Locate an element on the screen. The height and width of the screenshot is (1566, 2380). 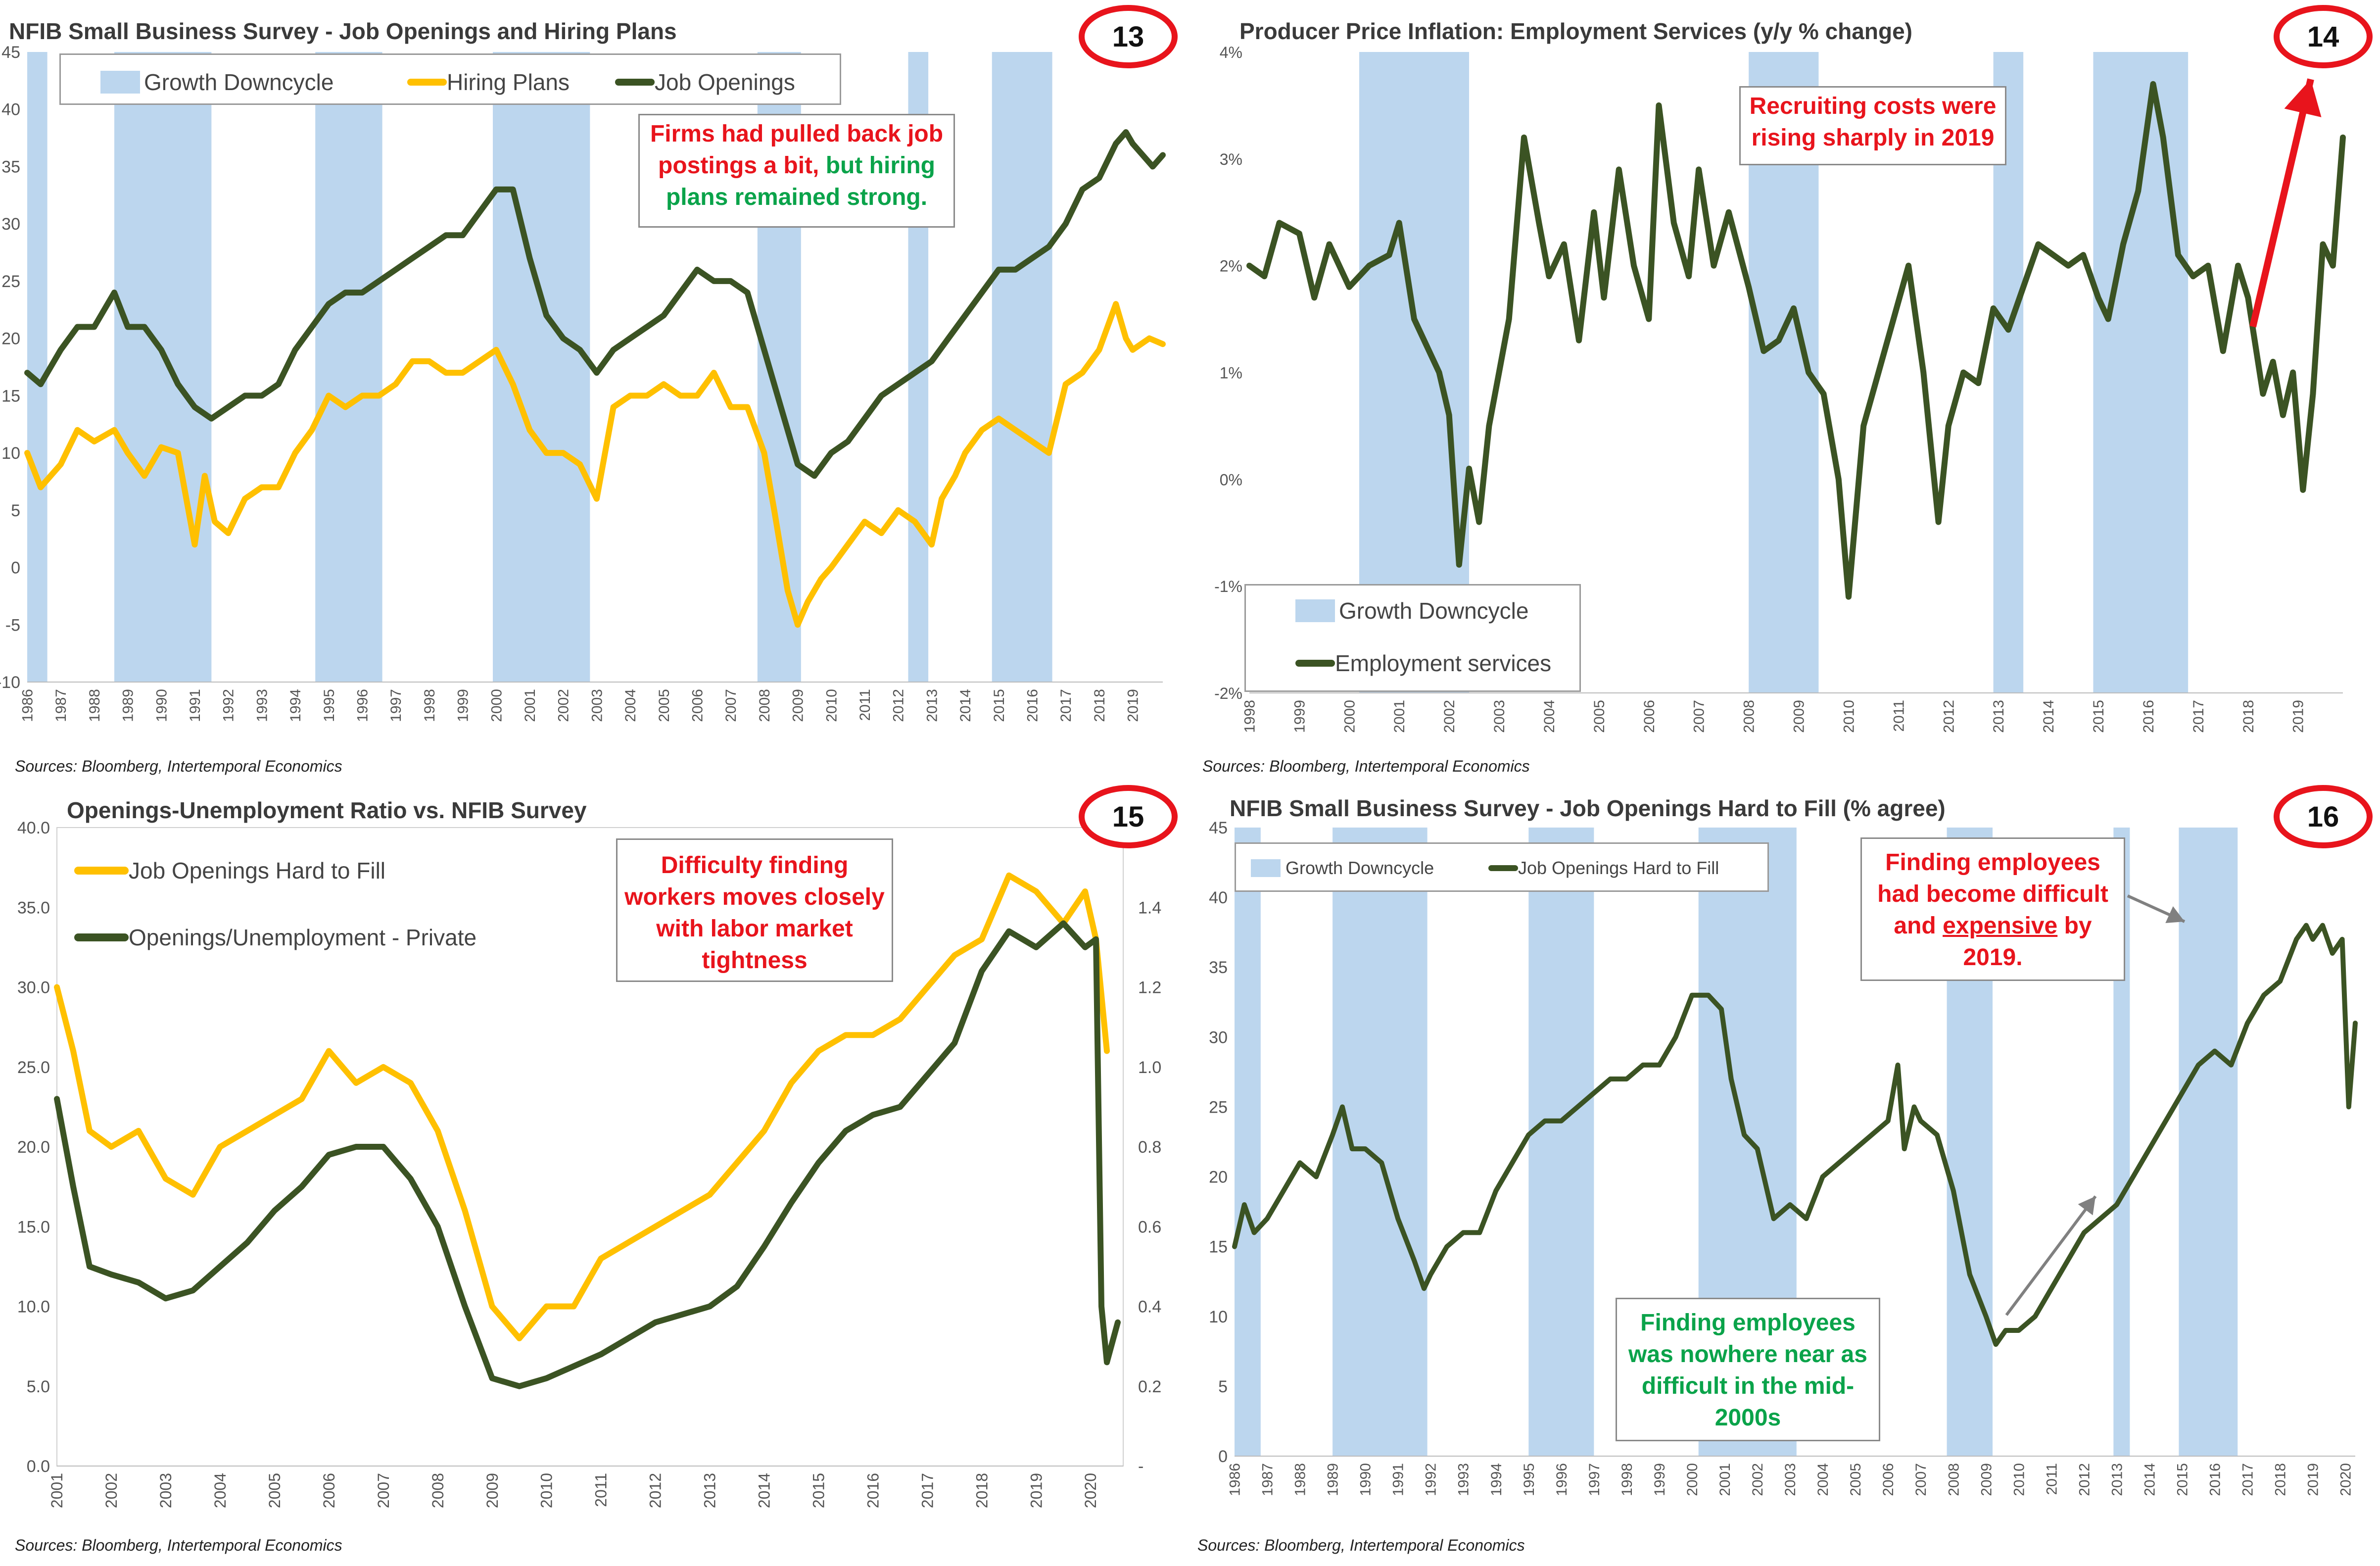
x-tick-label: 2005 is located at coordinates (1599, 716).